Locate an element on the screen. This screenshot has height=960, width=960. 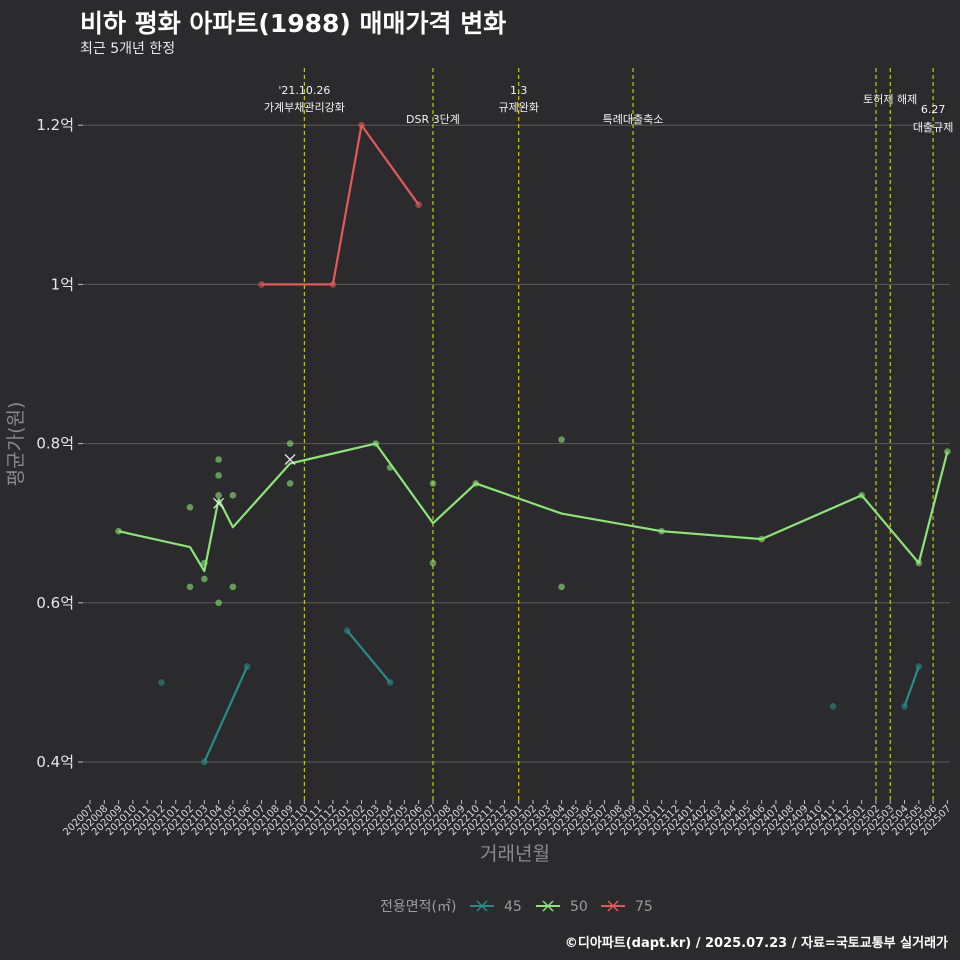
y-tick-label: 1억 is located at coordinates (62, 284).